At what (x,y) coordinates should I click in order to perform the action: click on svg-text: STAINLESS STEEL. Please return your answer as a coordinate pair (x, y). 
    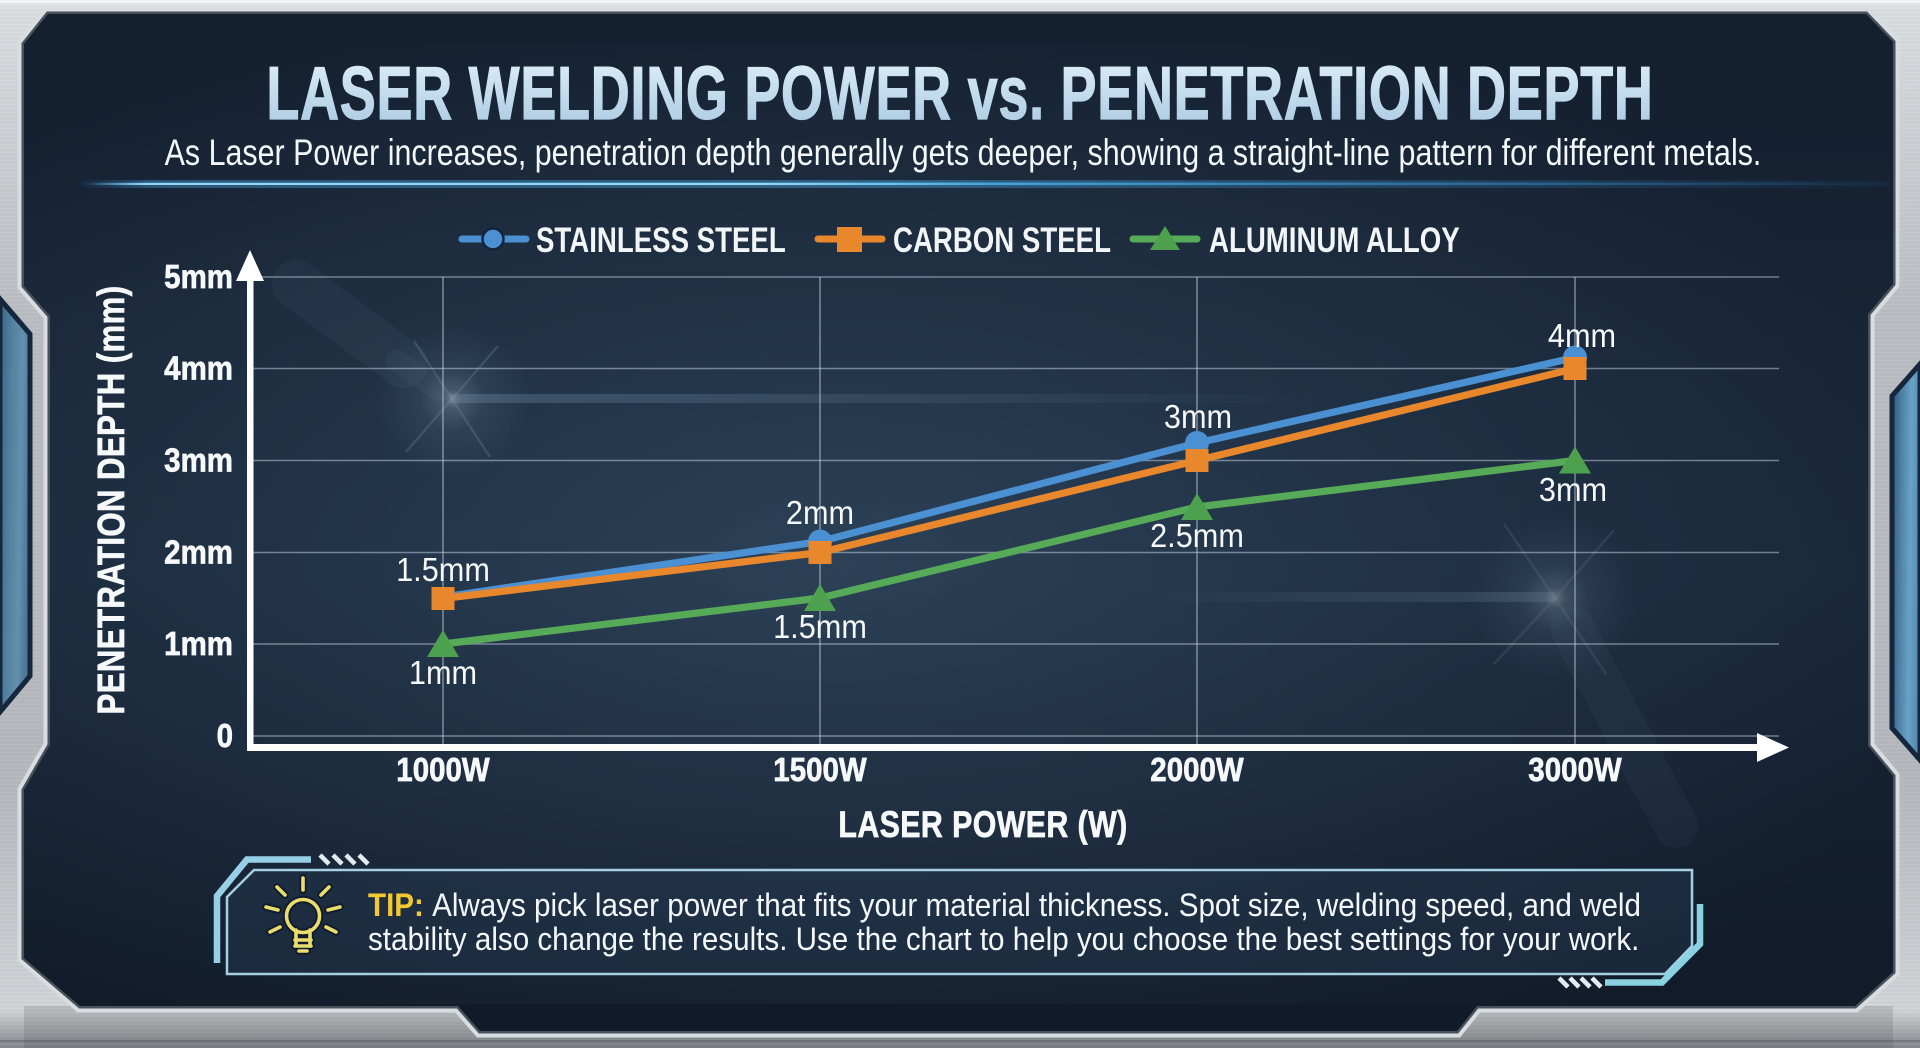
    Looking at the image, I should click on (661, 240).